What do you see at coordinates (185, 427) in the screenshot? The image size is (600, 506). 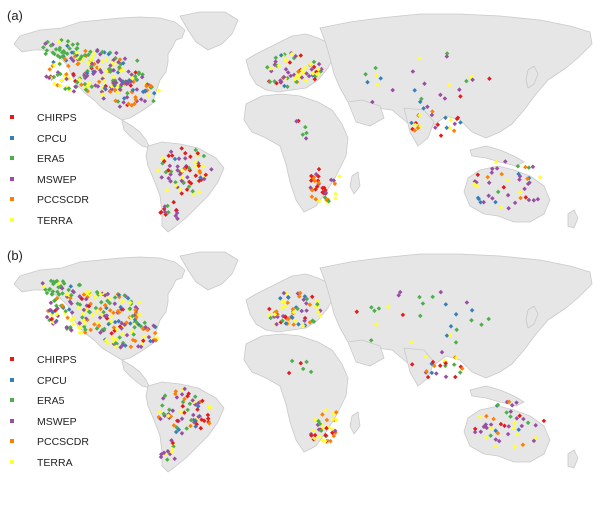 I see `landmass-south-america` at bounding box center [185, 427].